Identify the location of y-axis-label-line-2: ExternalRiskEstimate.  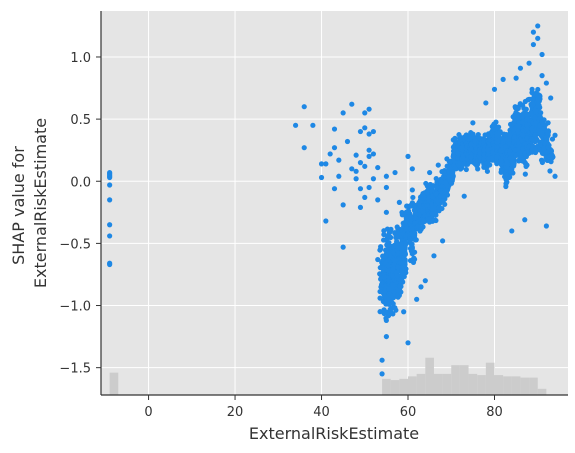
(40, 203).